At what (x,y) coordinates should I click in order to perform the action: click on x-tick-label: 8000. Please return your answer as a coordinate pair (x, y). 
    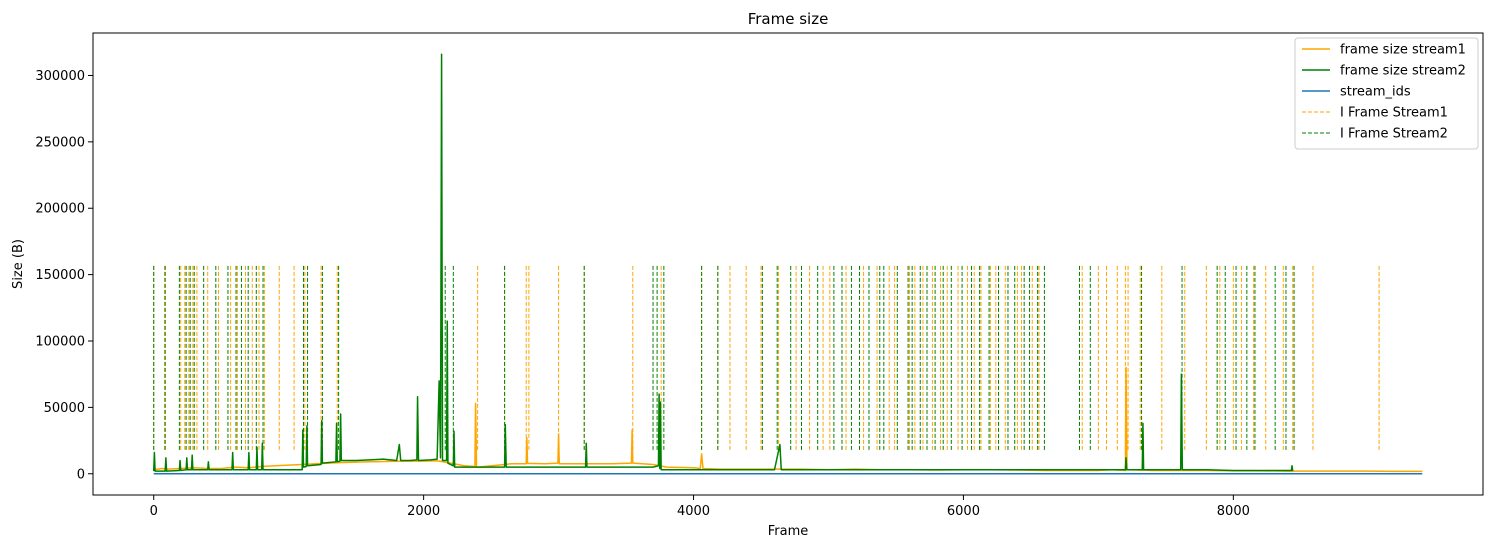
    Looking at the image, I should click on (1233, 511).